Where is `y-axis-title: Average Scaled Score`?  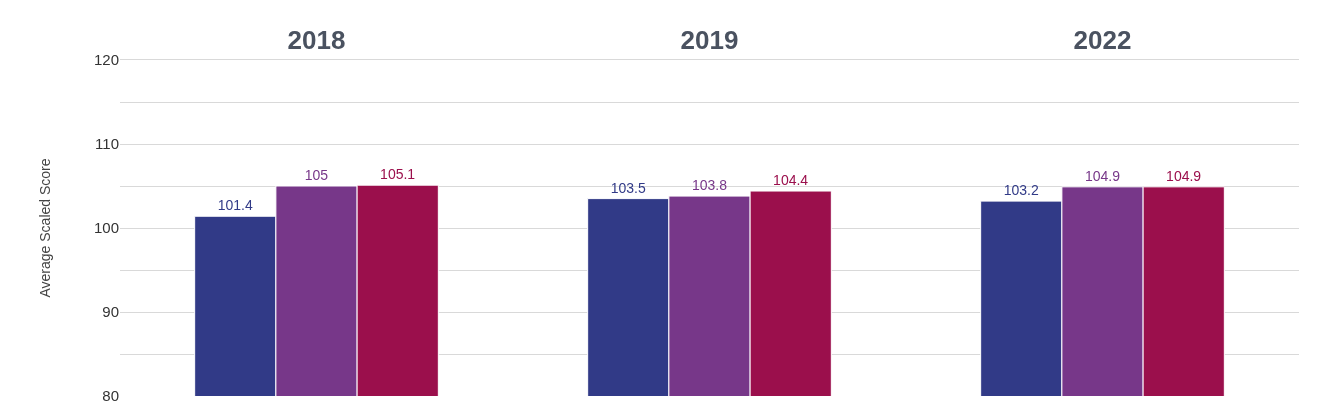 y-axis-title: Average Scaled Score is located at coordinates (44, 228).